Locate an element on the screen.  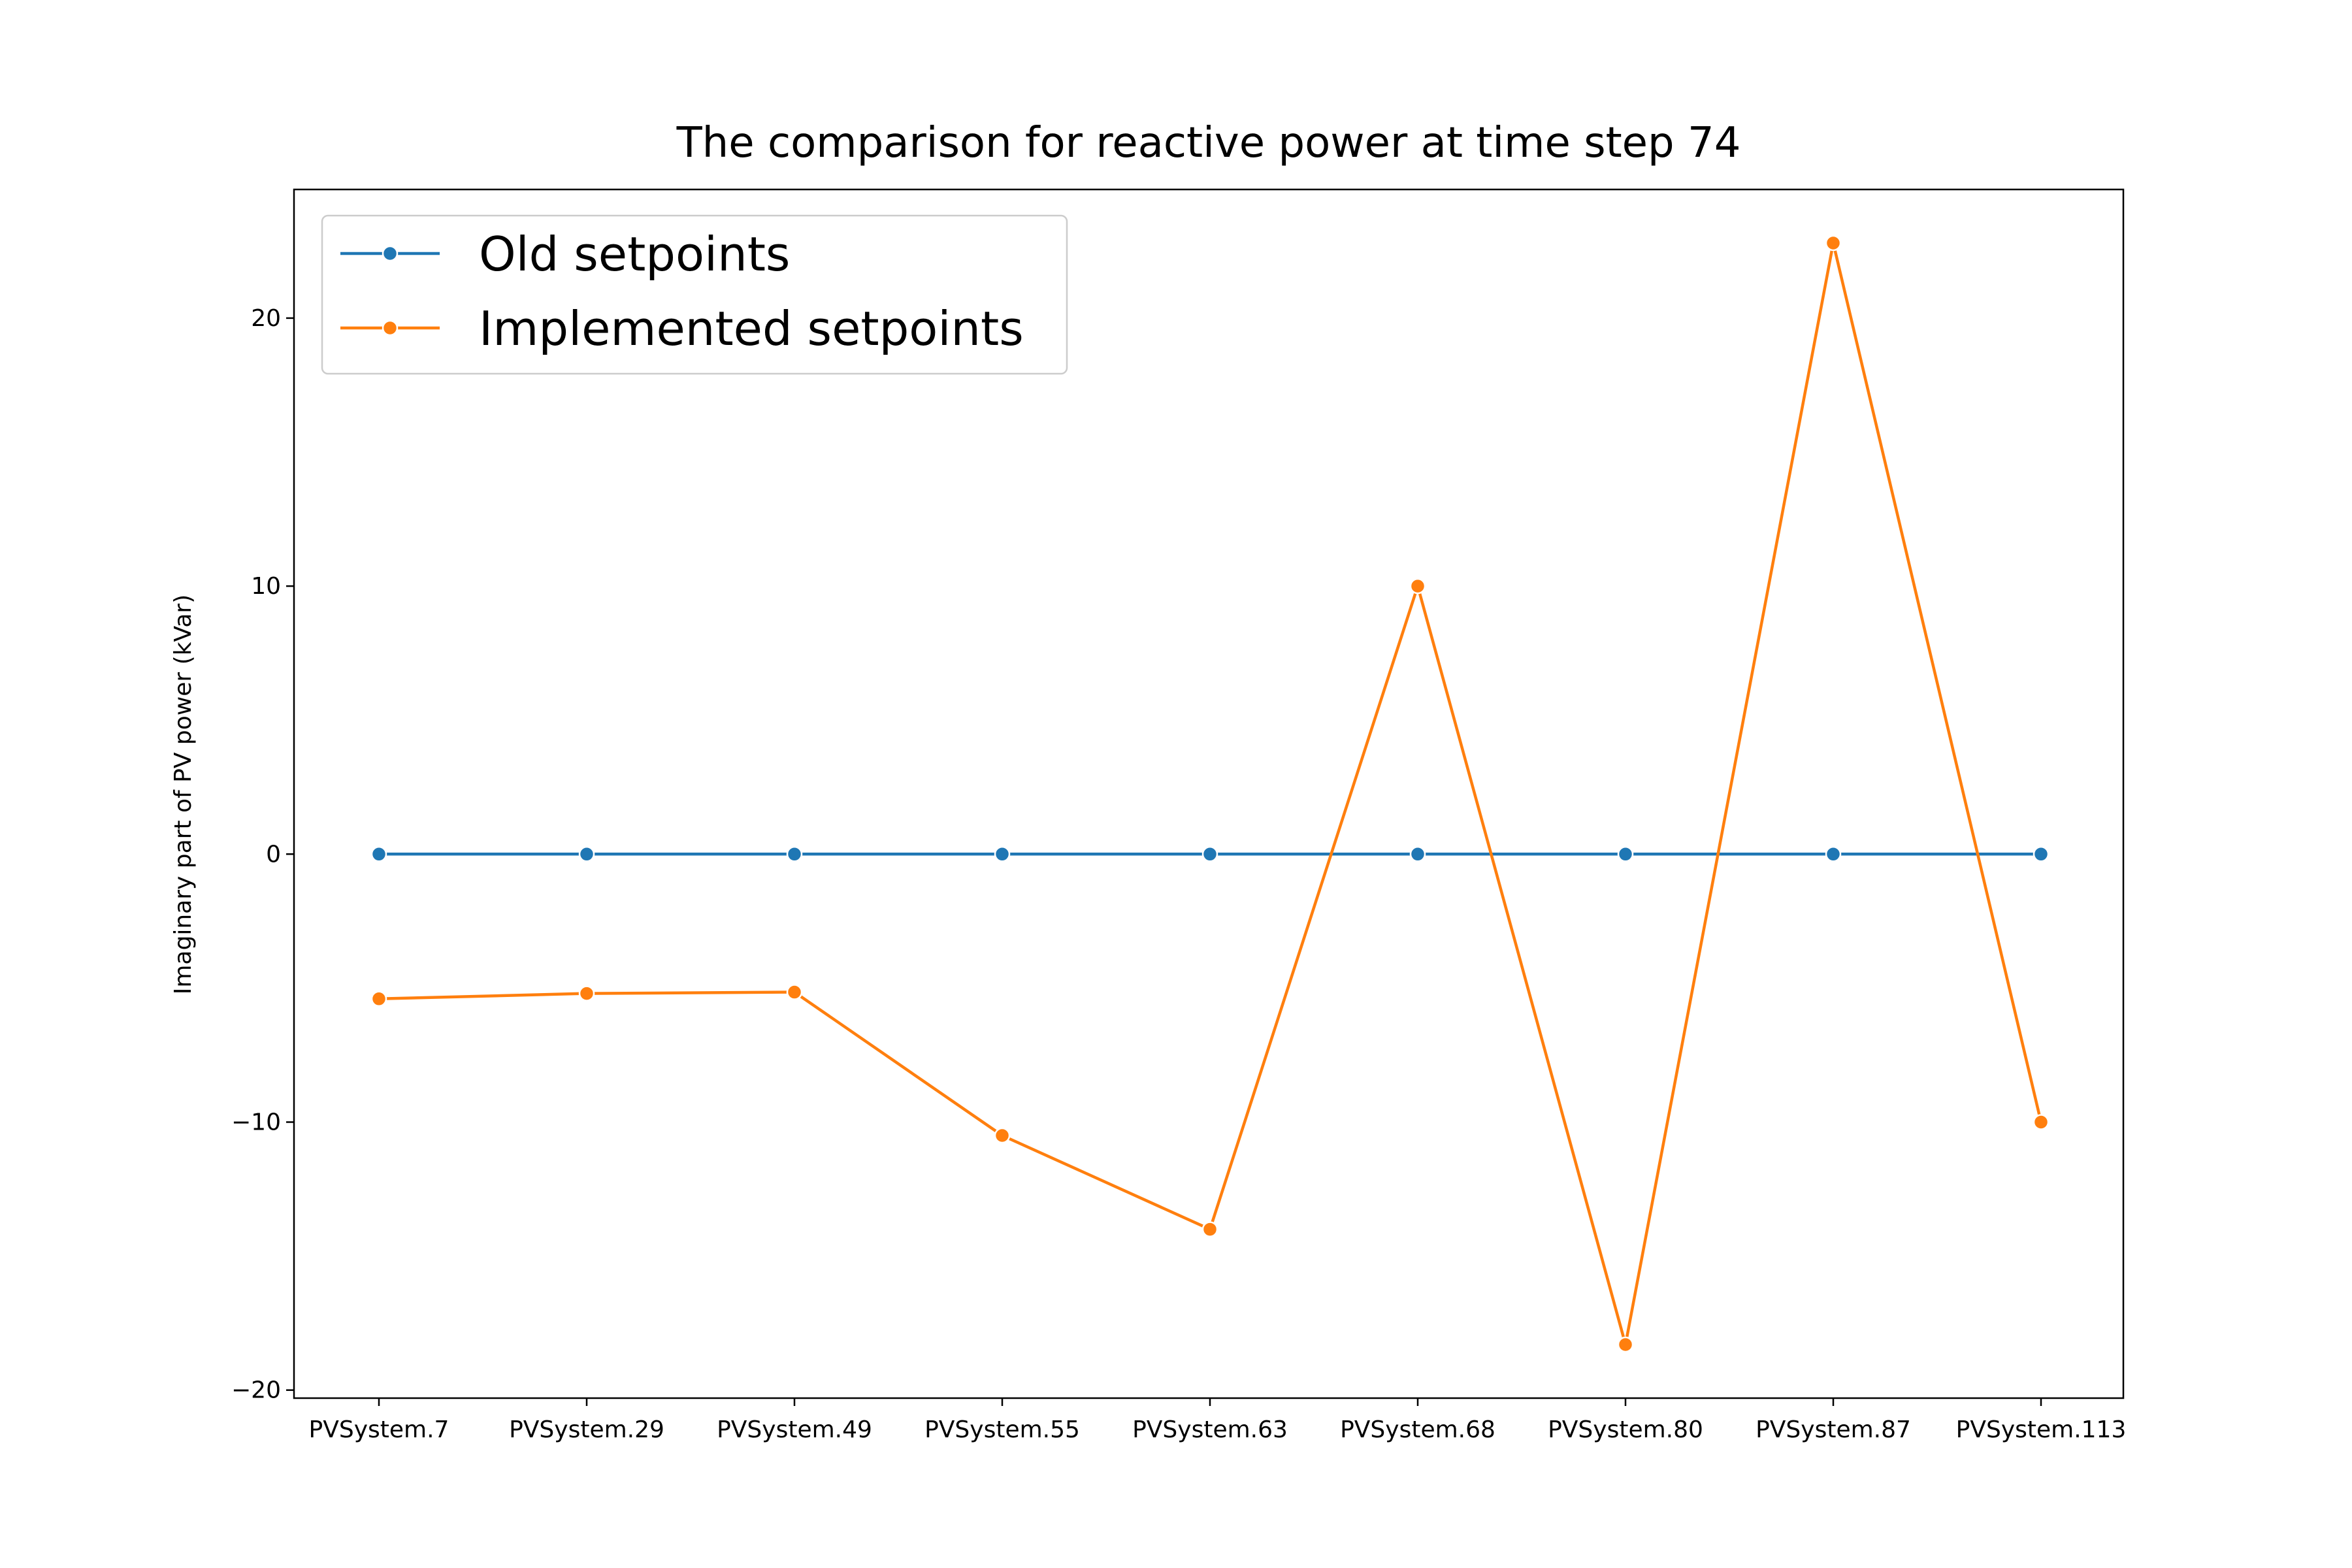
x-tick-label: PVSystem.49 is located at coordinates (794, 1429).